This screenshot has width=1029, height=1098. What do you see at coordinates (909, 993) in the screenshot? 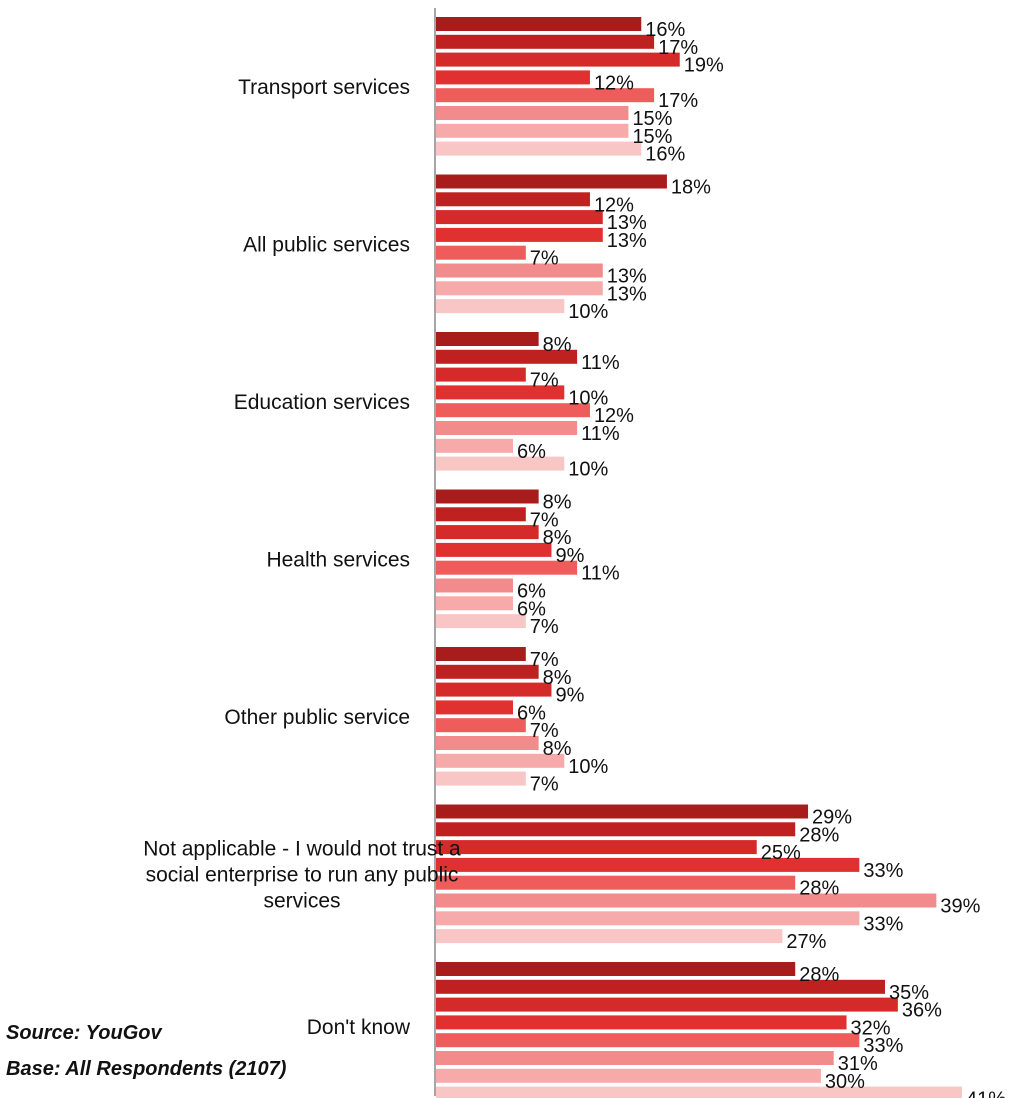
I see `data-label: 35%` at bounding box center [909, 993].